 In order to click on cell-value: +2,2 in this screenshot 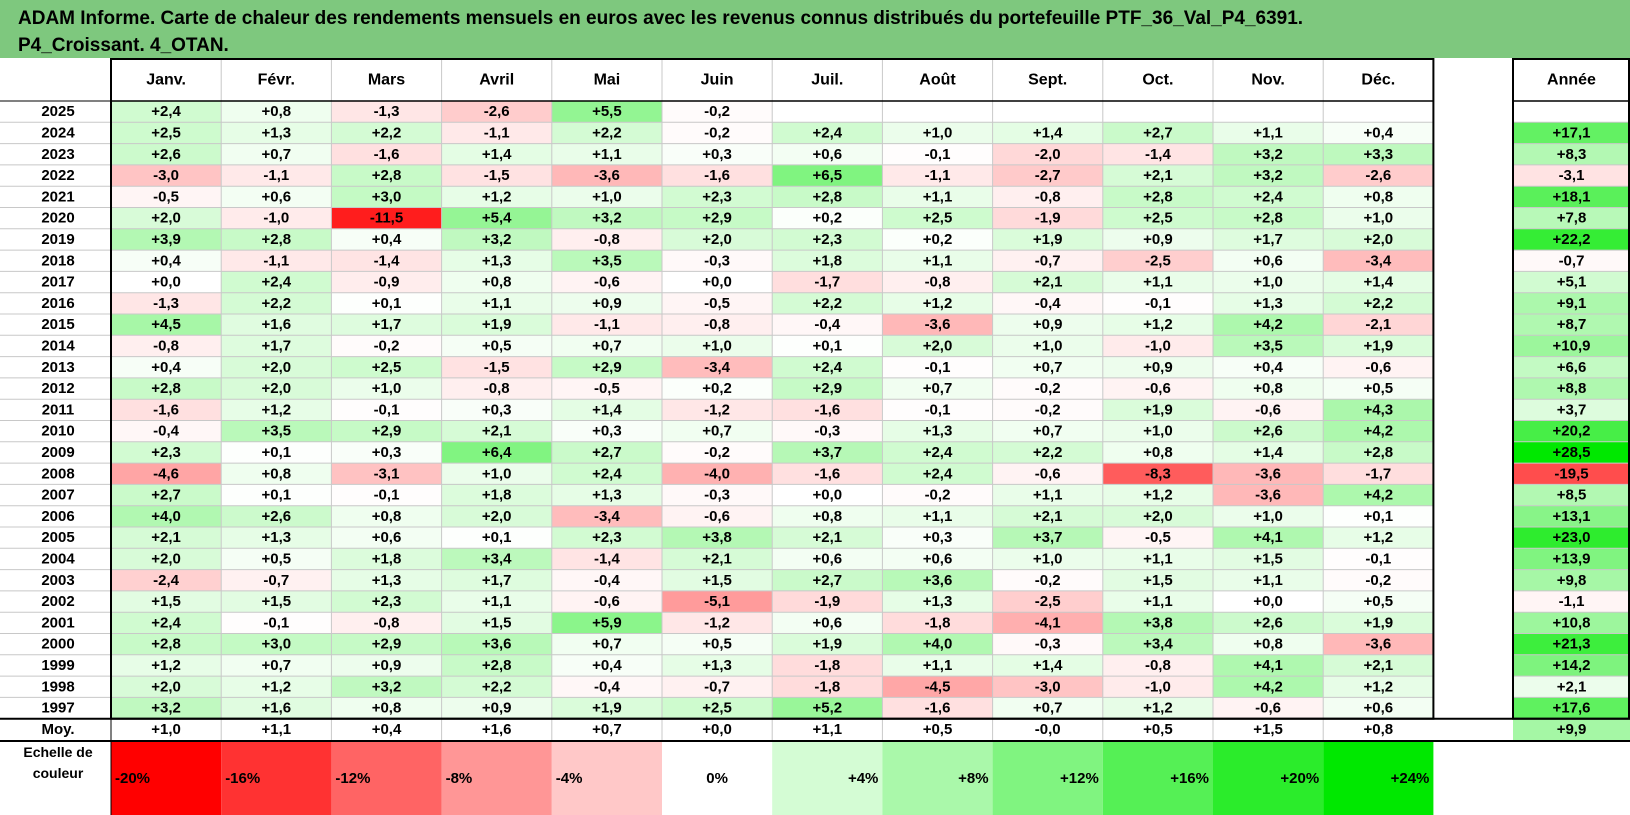, I will do `click(387, 132)`.